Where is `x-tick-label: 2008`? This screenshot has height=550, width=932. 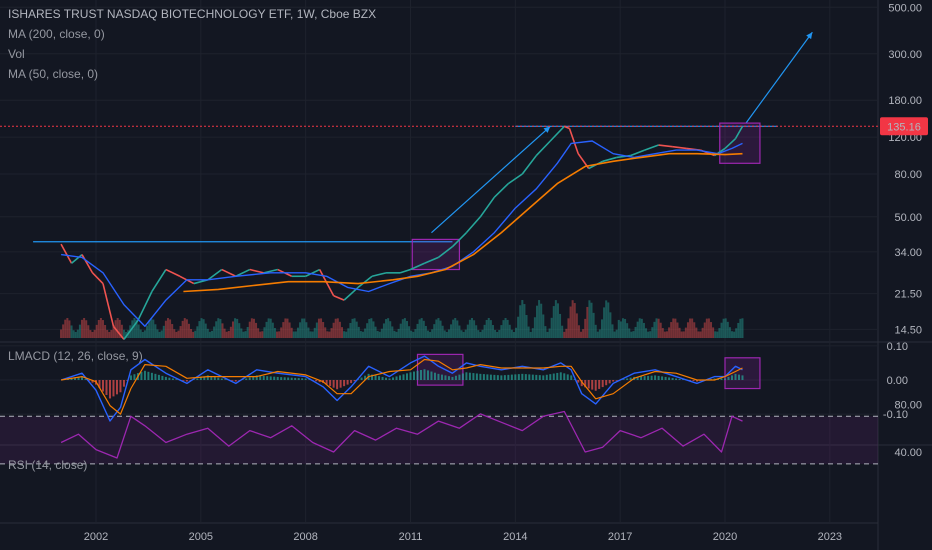 x-tick-label: 2008 is located at coordinates (305, 537).